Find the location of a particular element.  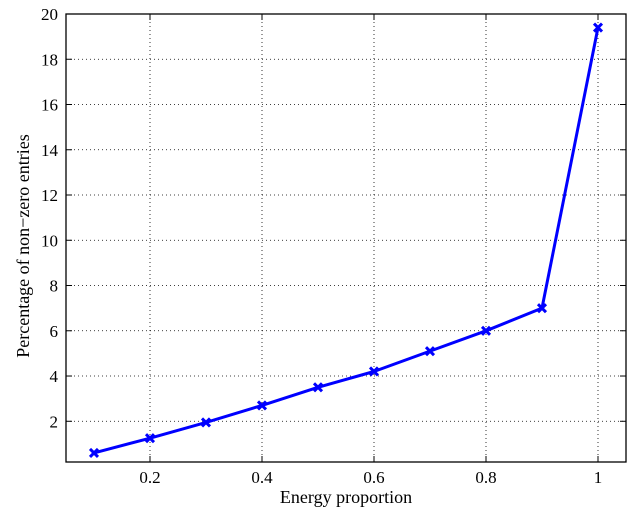

y-tick-label: 2 is located at coordinates (54, 421).